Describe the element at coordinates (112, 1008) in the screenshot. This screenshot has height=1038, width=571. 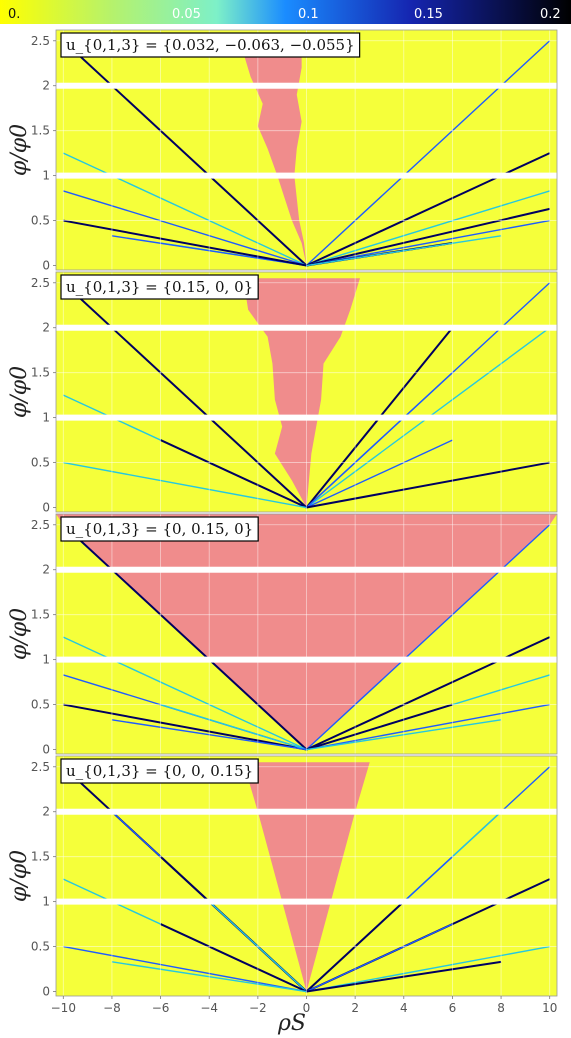
I see `x-tick-label: −8` at that location.